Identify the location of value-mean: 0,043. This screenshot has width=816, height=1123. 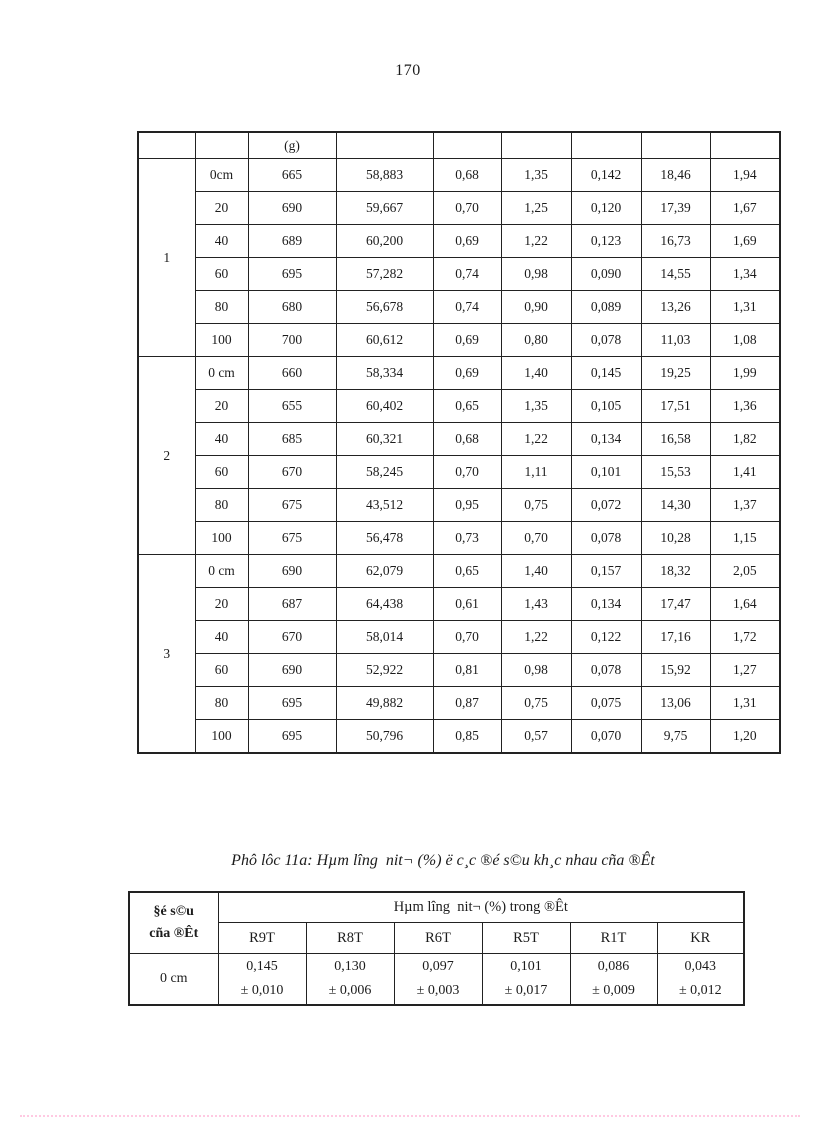
(700, 966).